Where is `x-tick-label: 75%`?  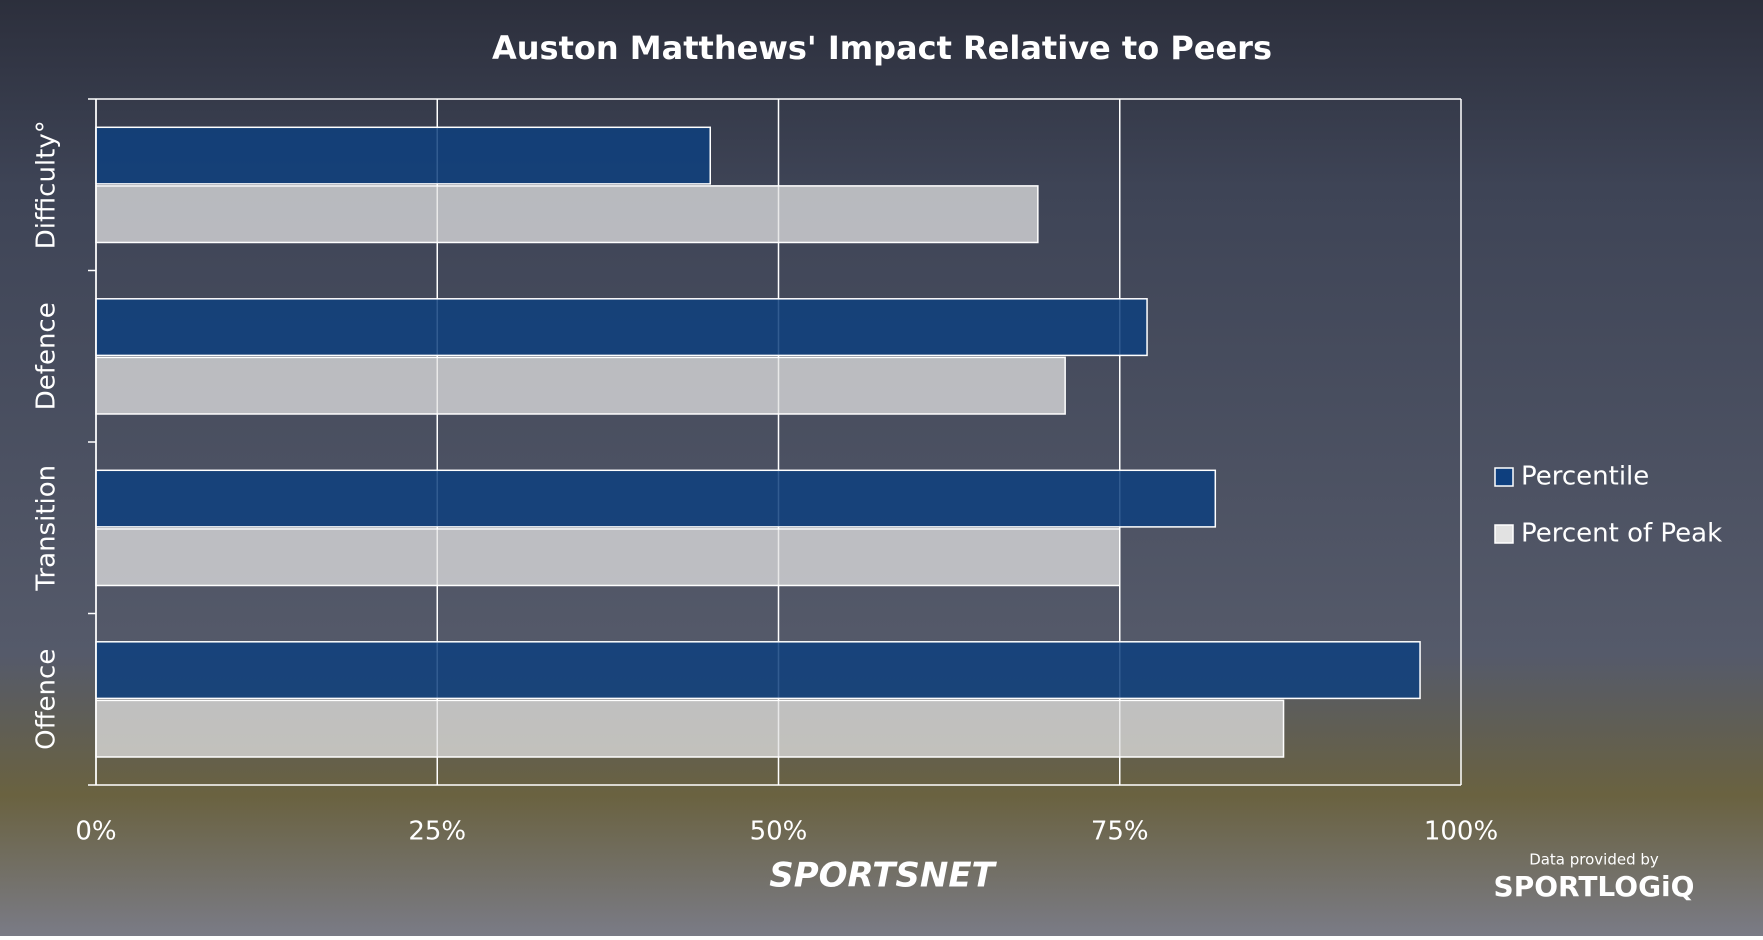
x-tick-label: 75% is located at coordinates (1120, 832).